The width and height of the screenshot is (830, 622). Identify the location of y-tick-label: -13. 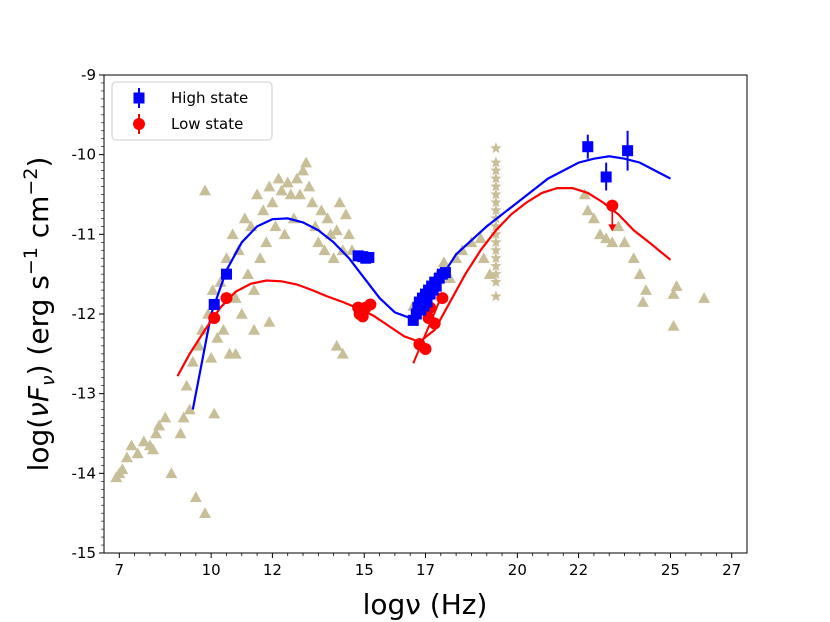
(84, 394).